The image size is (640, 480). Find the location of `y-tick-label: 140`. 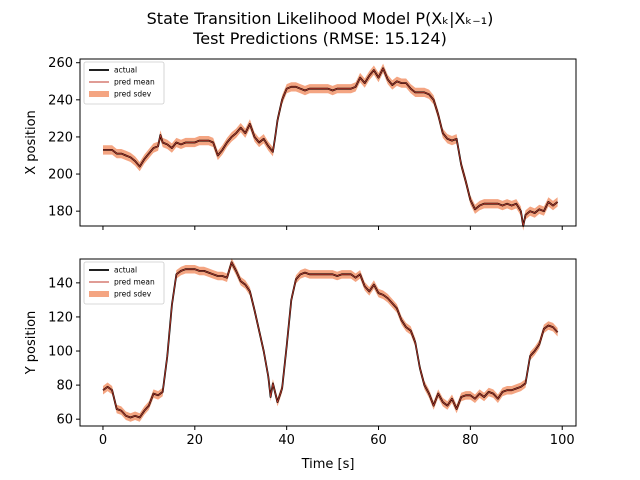

y-tick-label: 140 is located at coordinates (60, 283).